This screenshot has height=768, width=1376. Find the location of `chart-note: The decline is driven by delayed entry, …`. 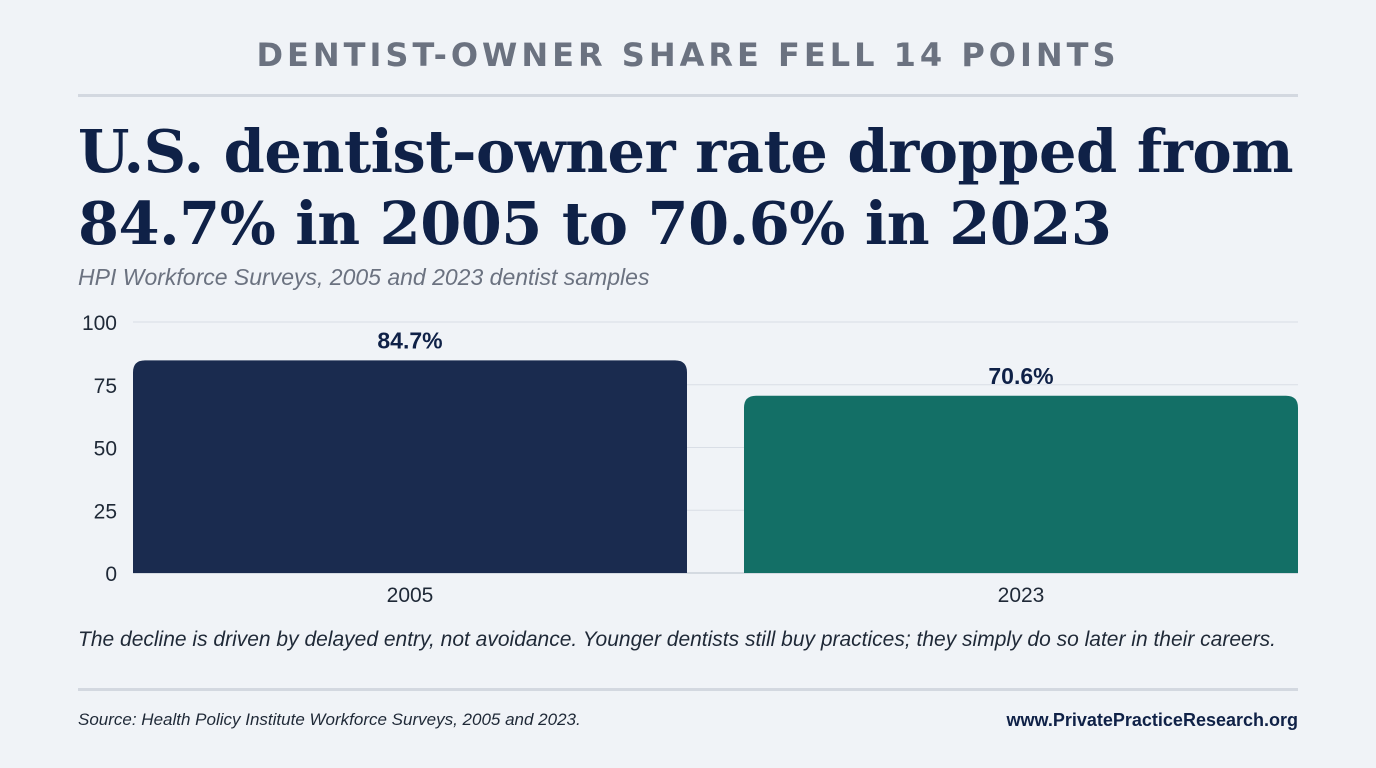

chart-note: The decline is driven by delayed entry, … is located at coordinates (677, 639).